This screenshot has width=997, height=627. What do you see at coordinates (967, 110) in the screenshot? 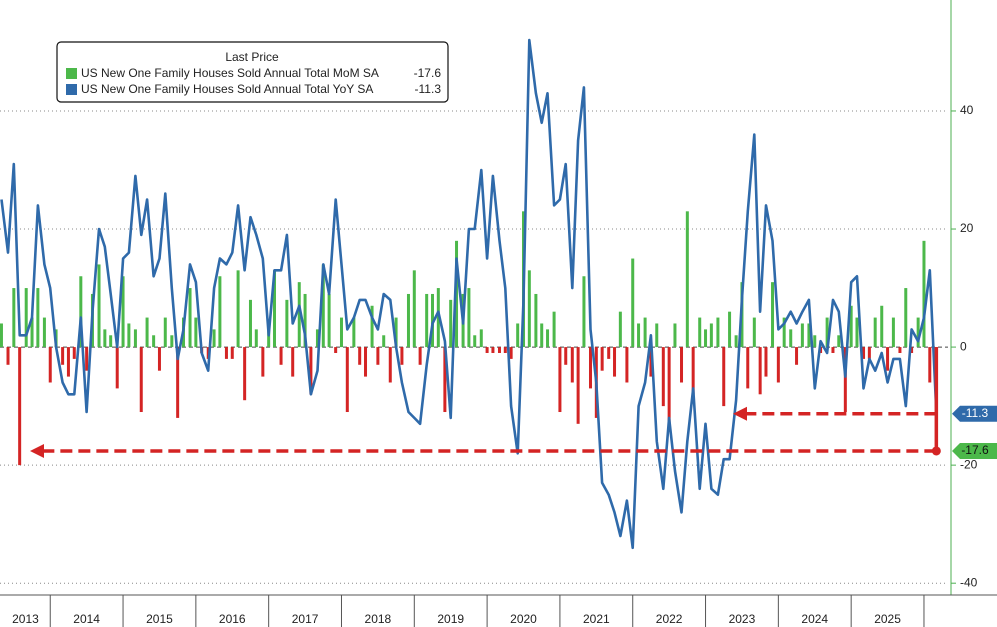
I see `y-tick-label: 40` at bounding box center [967, 110].